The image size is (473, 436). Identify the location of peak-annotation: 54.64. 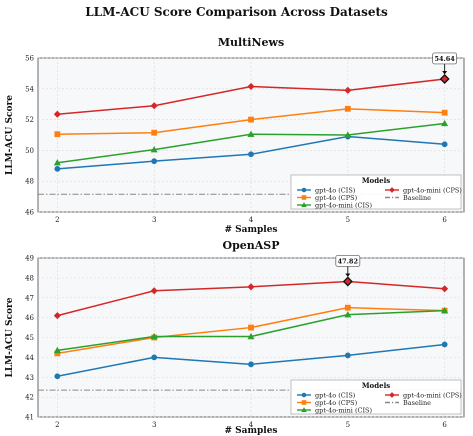
(444, 63).